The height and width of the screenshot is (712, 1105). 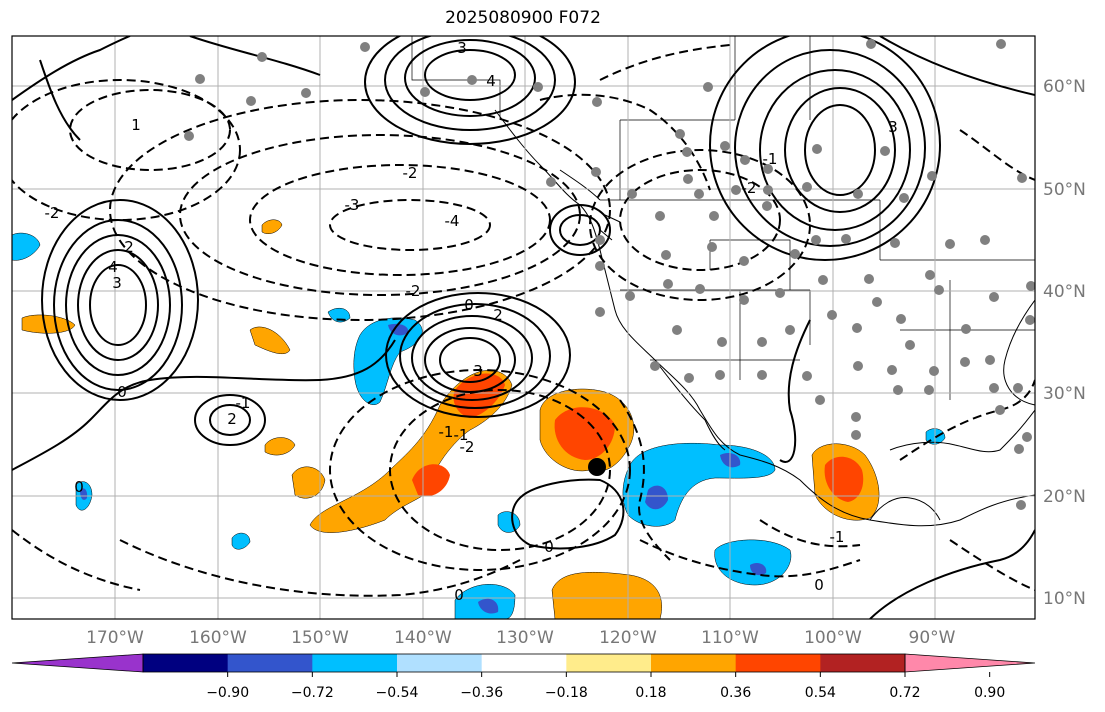 I want to click on colorbar-tick-label: −0.54, so click(x=397, y=693).